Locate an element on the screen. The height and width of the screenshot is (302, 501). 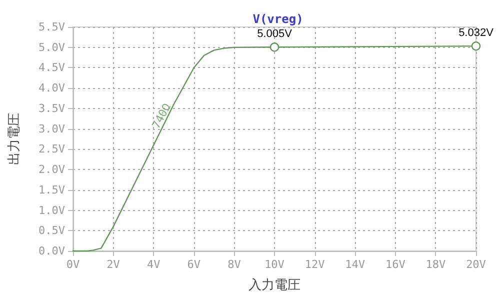
y-tick-label: 0.5V is located at coordinates (52, 231).